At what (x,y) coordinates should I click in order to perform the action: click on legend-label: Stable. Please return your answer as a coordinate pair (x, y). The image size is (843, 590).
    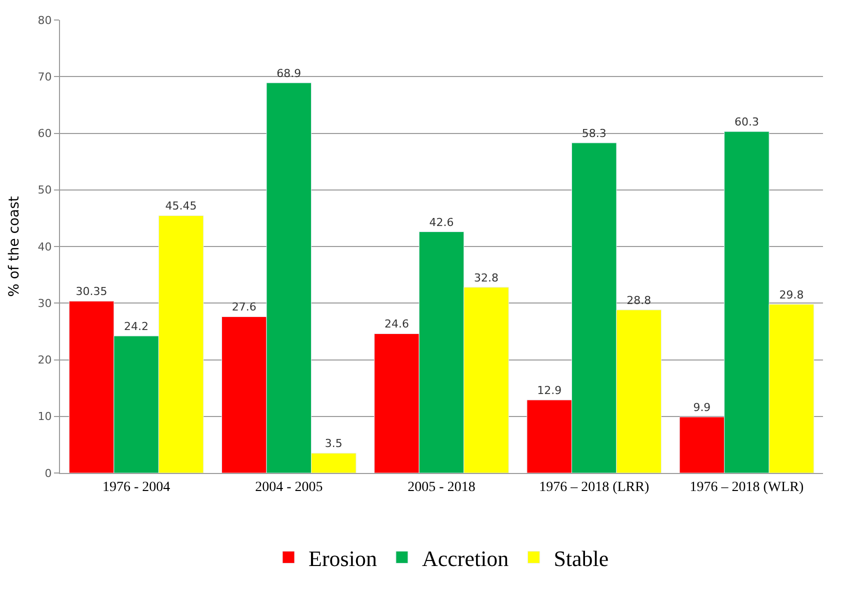
    Looking at the image, I should click on (581, 558).